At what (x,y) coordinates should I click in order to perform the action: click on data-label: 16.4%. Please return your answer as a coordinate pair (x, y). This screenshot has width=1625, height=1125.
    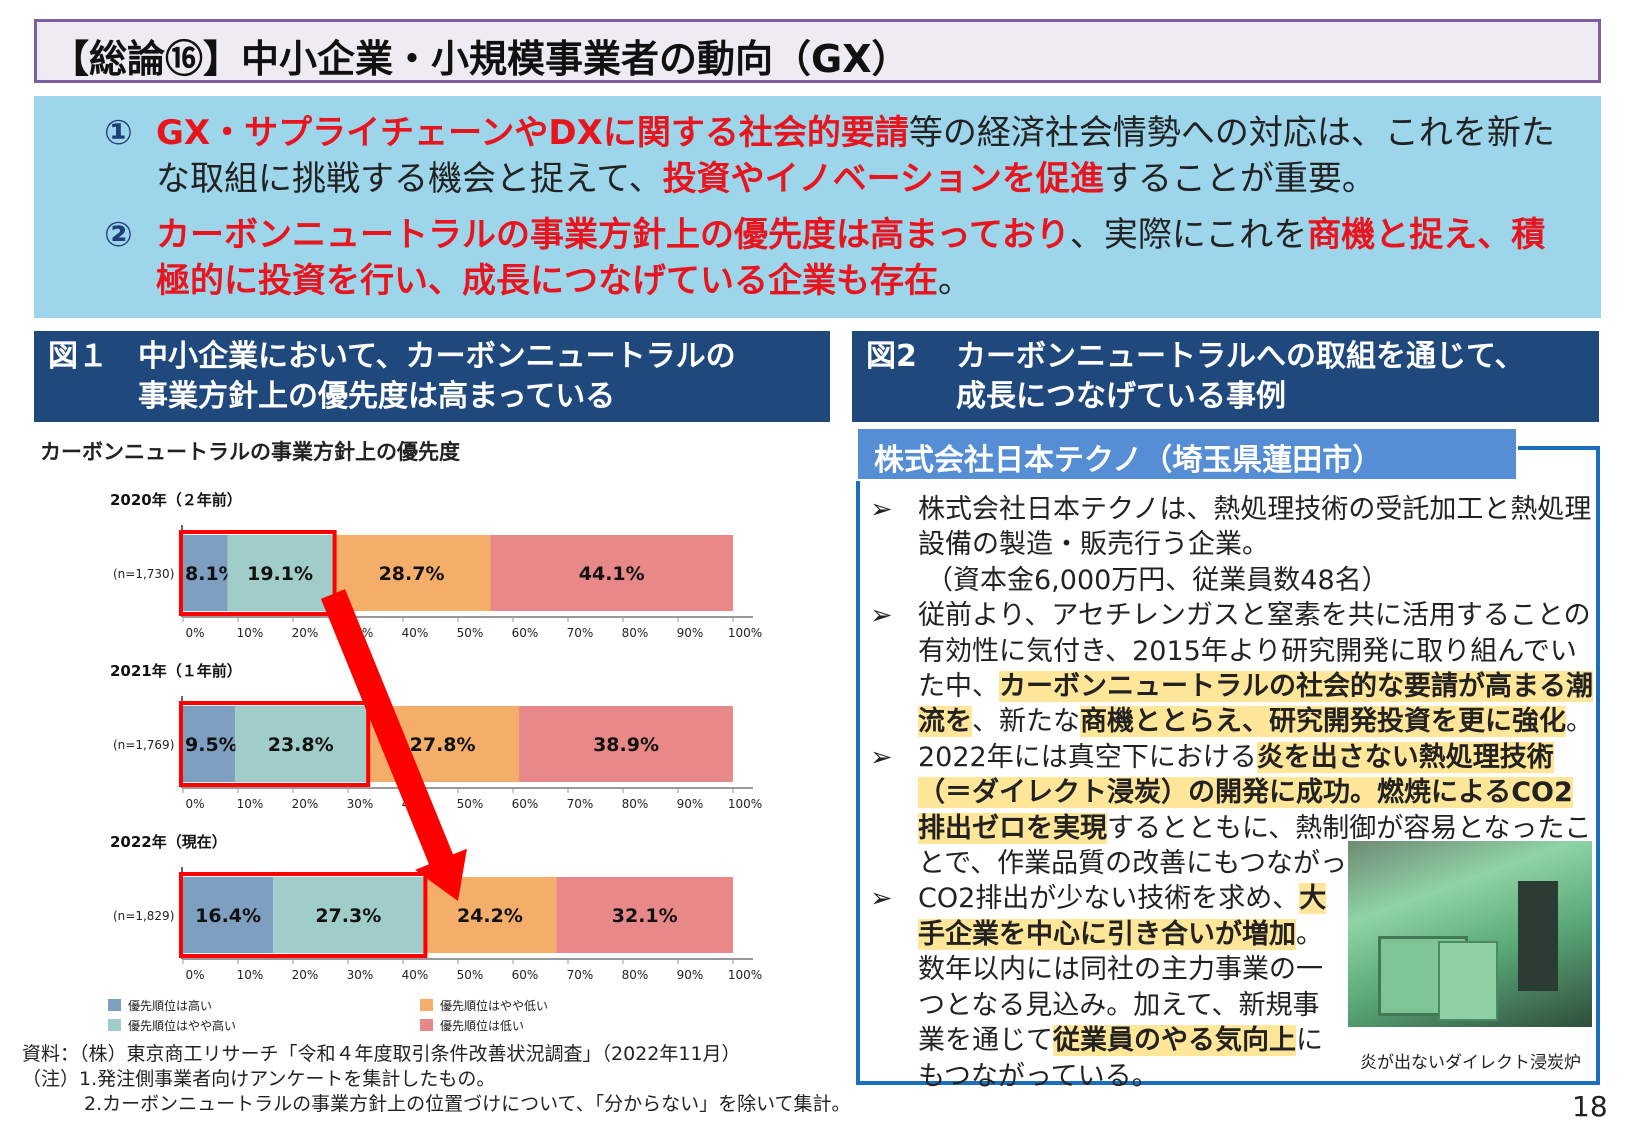
    Looking at the image, I should click on (228, 916).